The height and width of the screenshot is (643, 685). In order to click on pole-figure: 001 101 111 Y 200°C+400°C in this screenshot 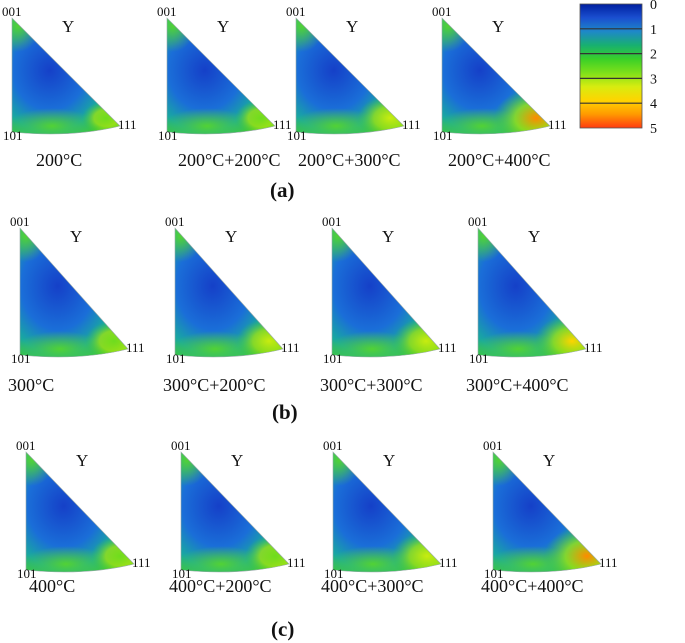, I will do `click(499, 87)`.